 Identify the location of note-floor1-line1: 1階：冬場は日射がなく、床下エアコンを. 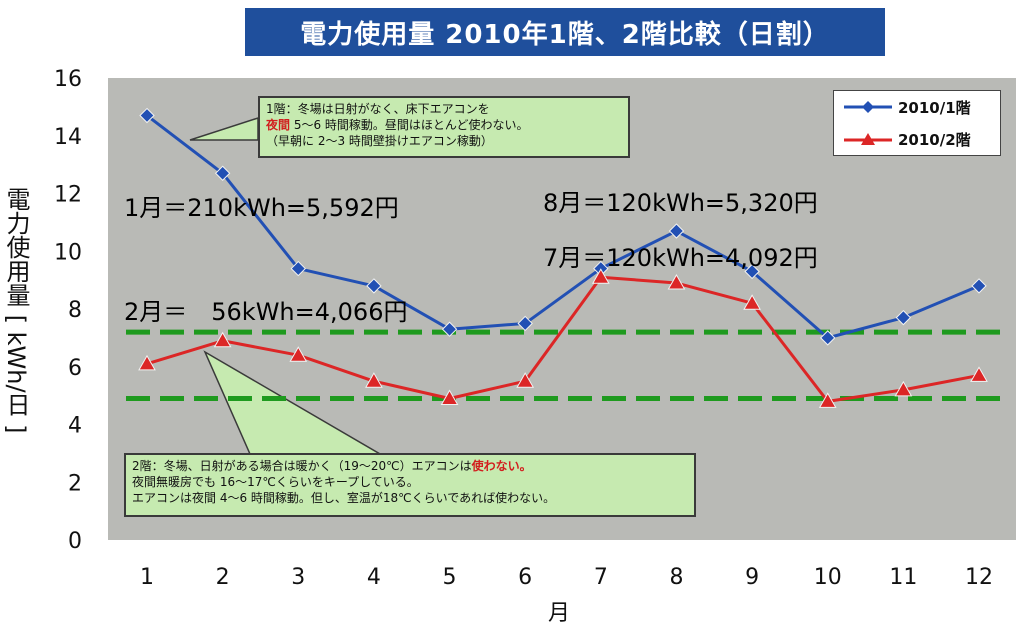
(378, 109).